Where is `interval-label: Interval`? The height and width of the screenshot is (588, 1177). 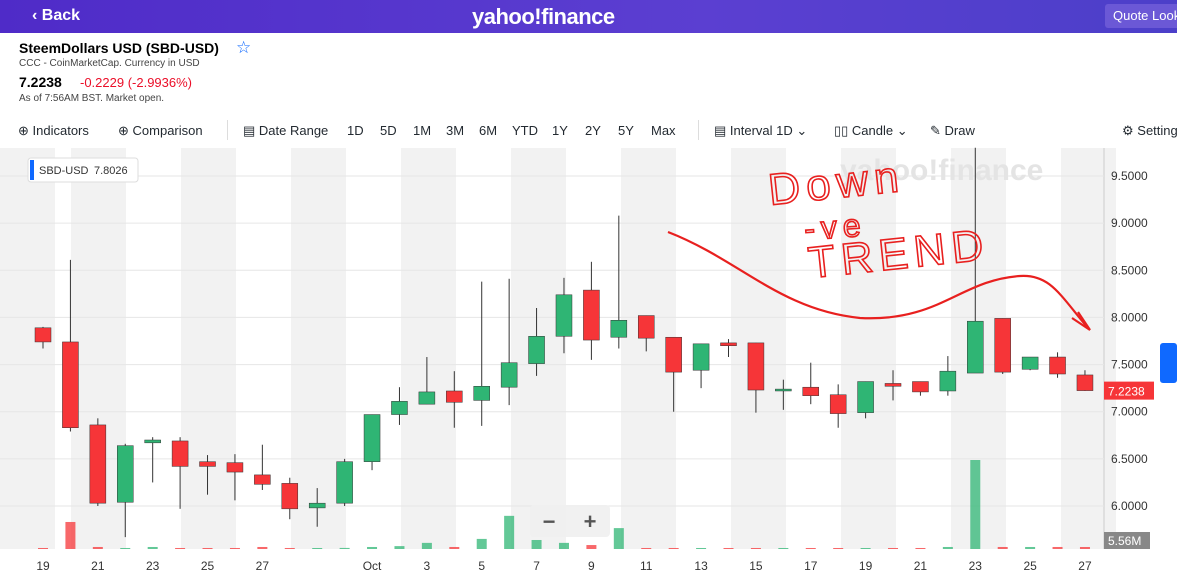 interval-label: Interval is located at coordinates (751, 130).